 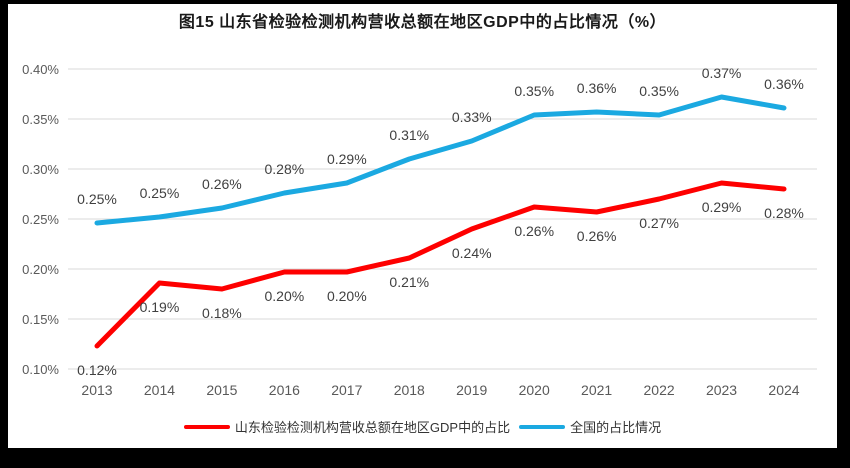 I want to click on data-label: 0.33%, so click(x=472, y=117).